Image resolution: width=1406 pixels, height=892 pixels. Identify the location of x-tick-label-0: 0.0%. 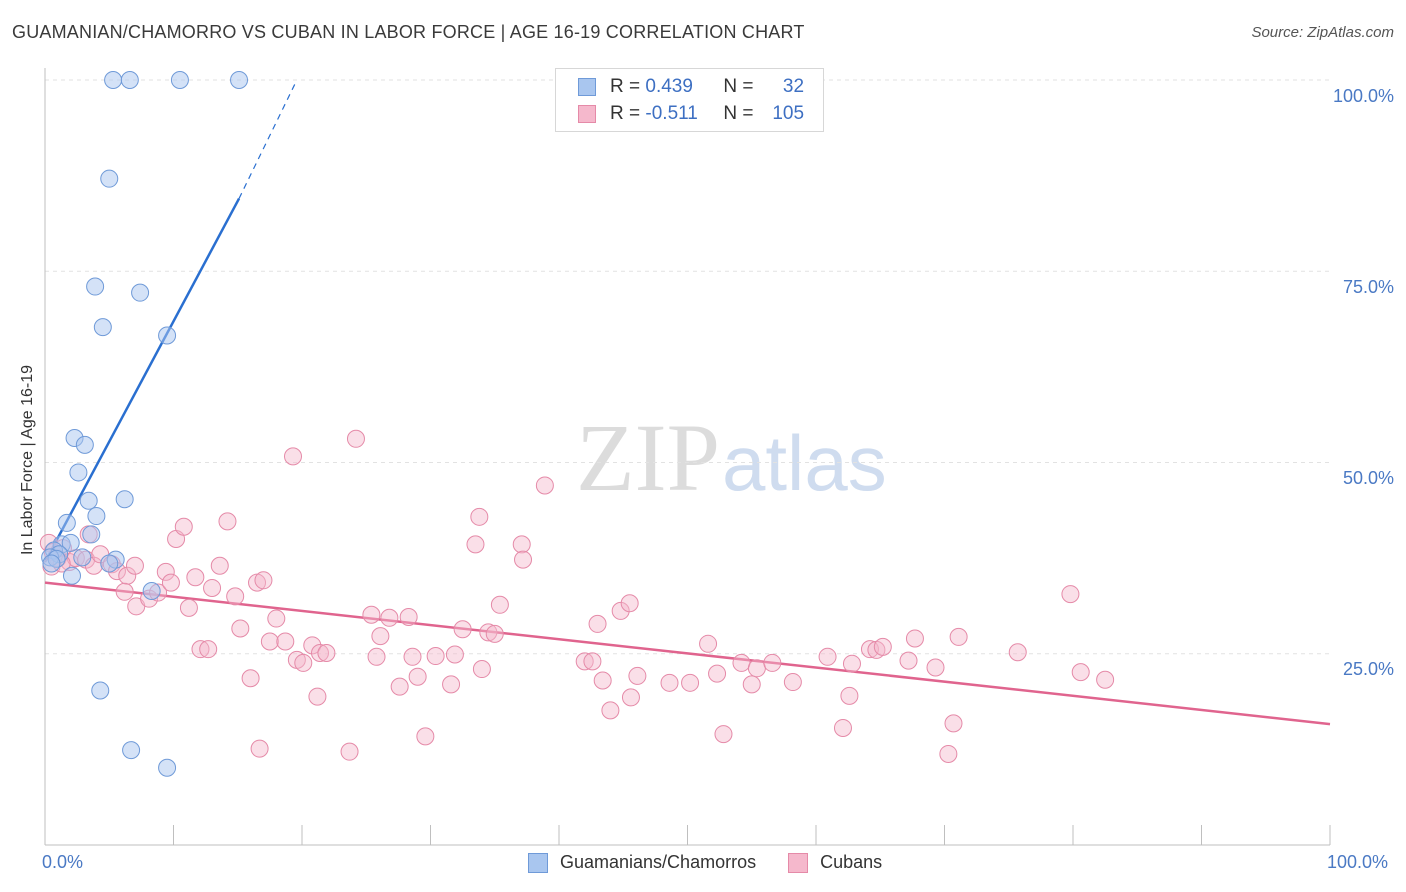
(63, 862).